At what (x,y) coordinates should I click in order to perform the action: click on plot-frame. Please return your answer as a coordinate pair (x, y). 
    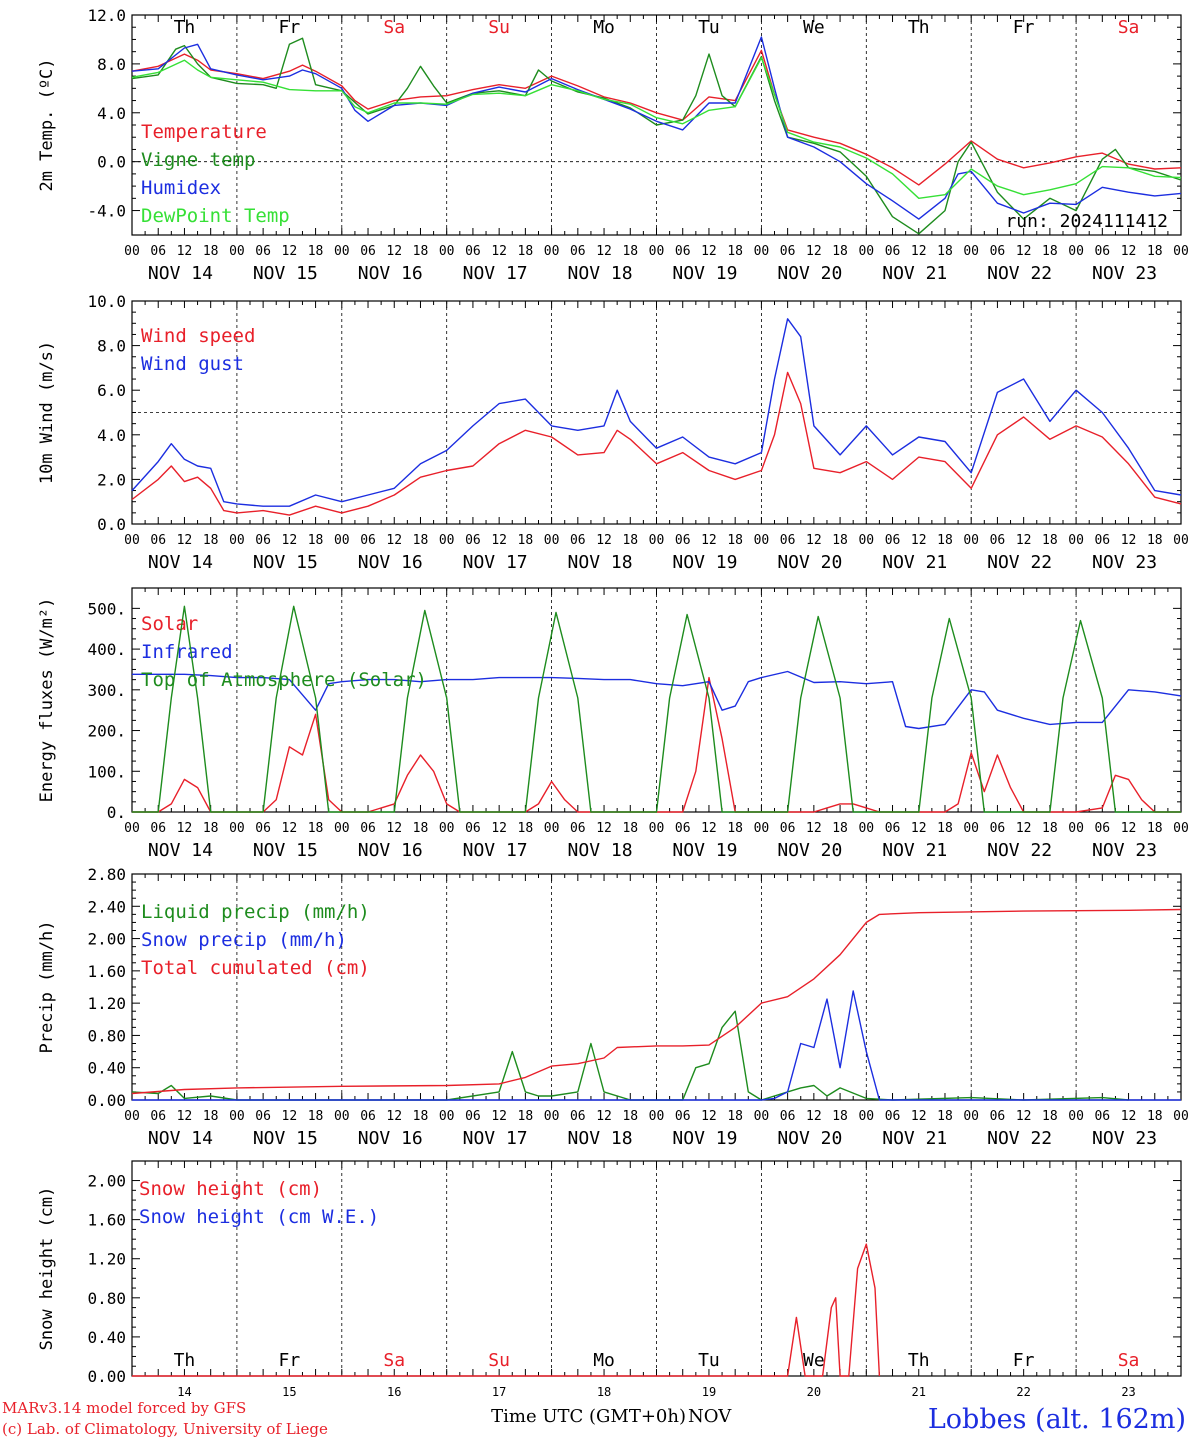
    Looking at the image, I should click on (656, 700).